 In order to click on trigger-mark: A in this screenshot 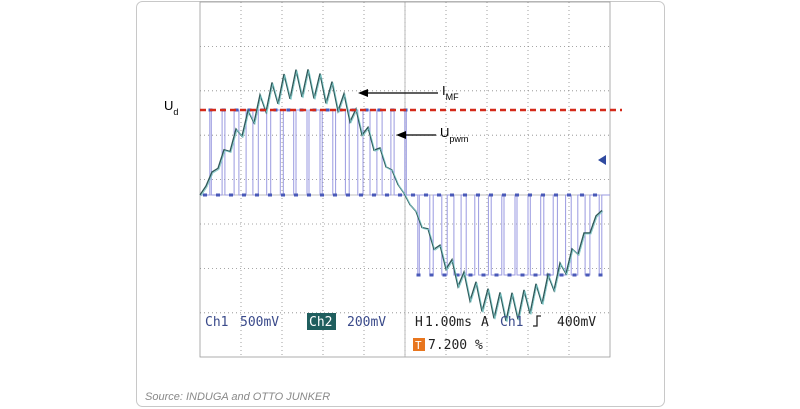, I will do `click(485, 322)`.